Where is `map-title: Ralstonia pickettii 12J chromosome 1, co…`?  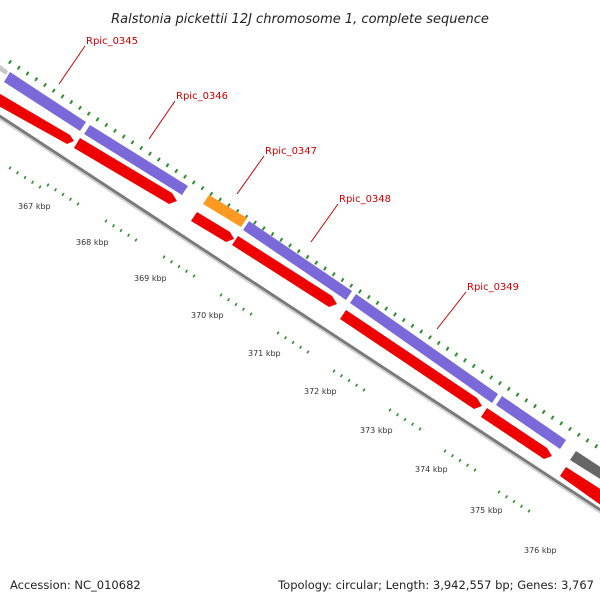 map-title: Ralstonia pickettii 12J chromosome 1, co… is located at coordinates (300, 19).